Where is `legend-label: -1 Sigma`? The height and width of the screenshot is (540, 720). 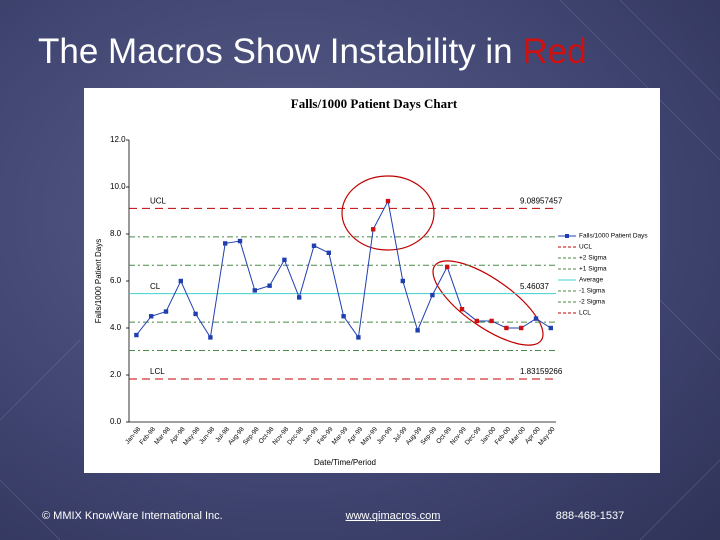
legend-label: -1 Sigma is located at coordinates (592, 291).